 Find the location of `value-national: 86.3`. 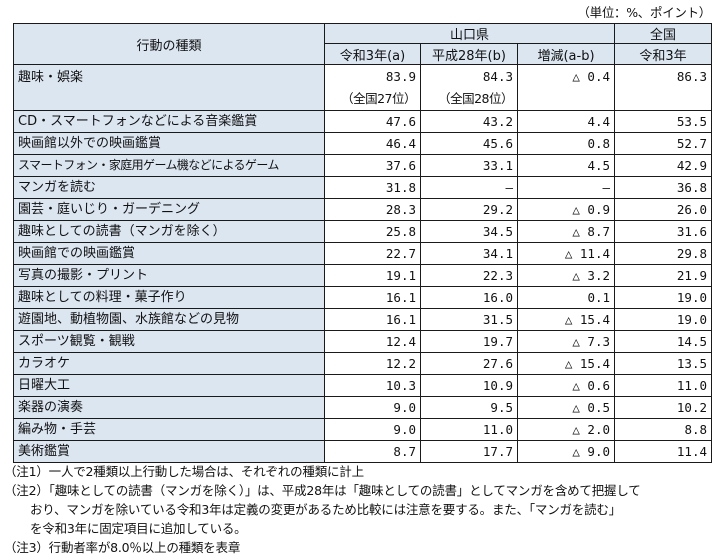

value-national: 86.3 is located at coordinates (692, 76).